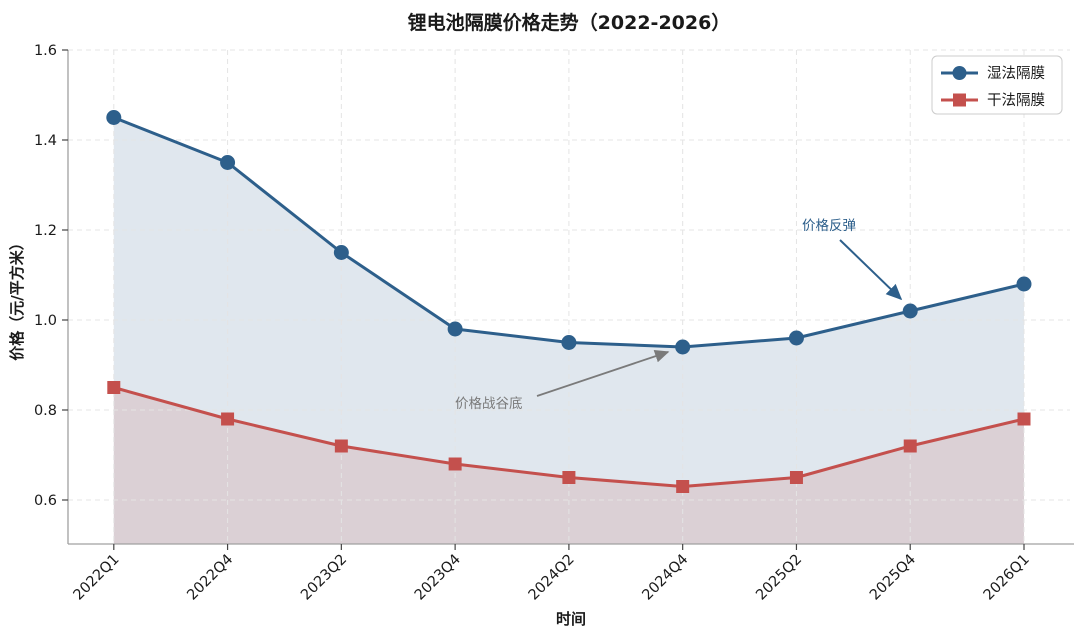  Describe the element at coordinates (571, 619) in the screenshot. I see `x-axis-title: 时间` at that location.